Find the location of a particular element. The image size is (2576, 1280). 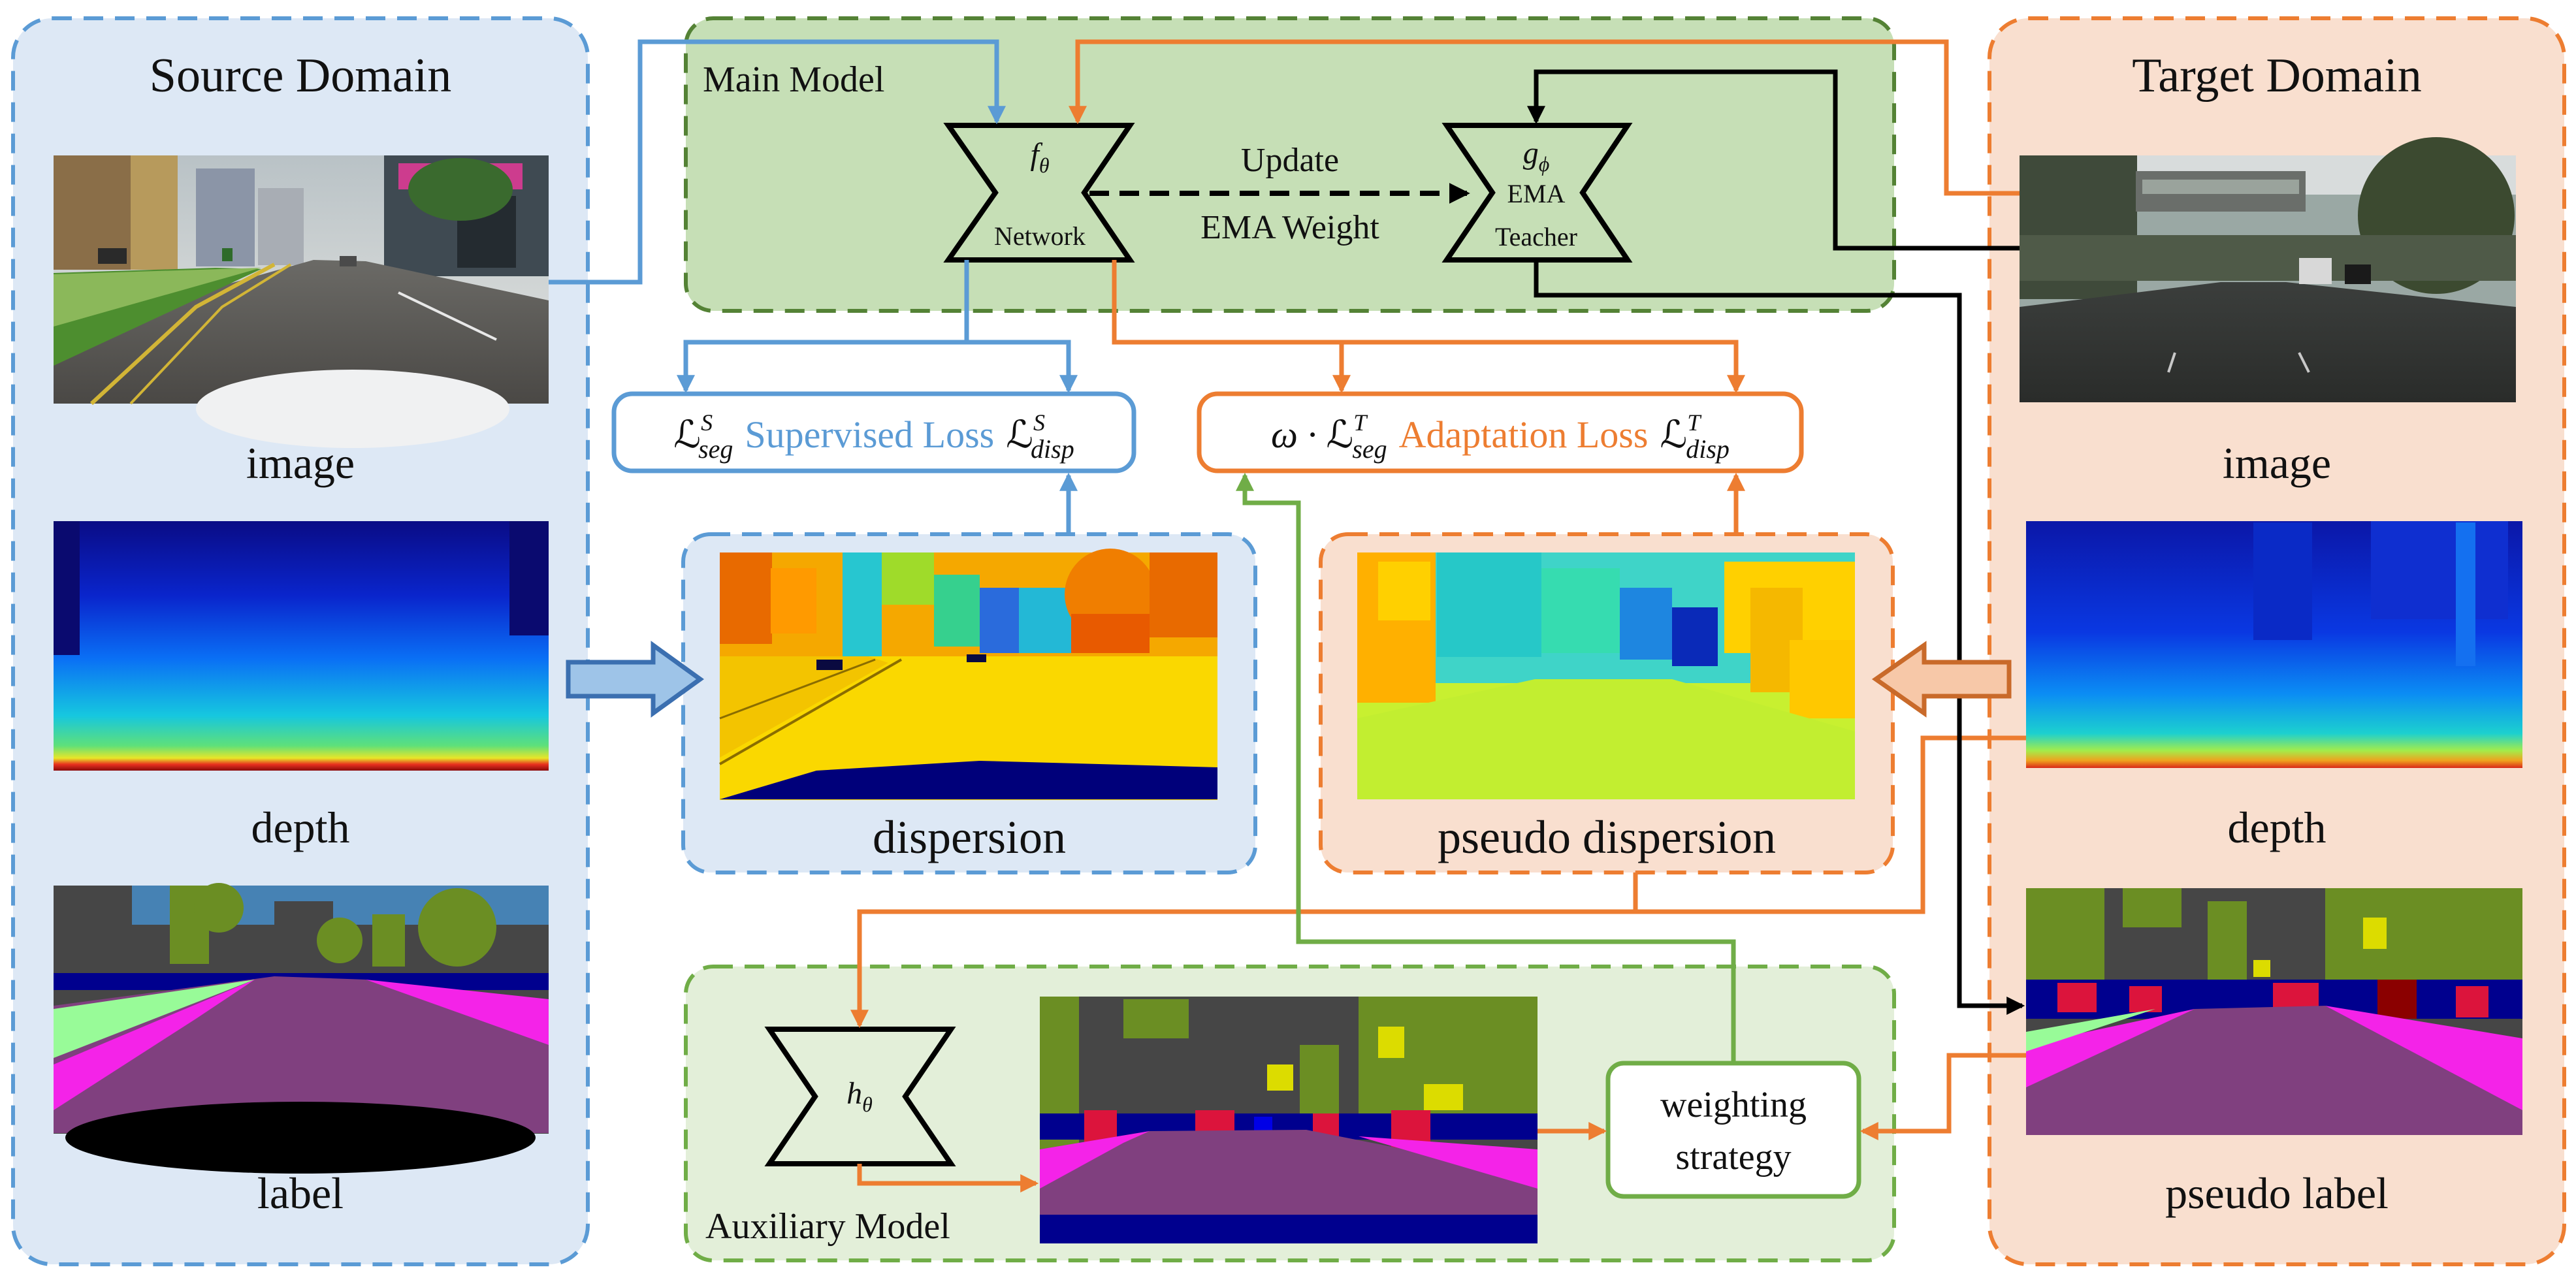

target-to-pseudo-dispersion-block-arrow is located at coordinates (1941, 679).